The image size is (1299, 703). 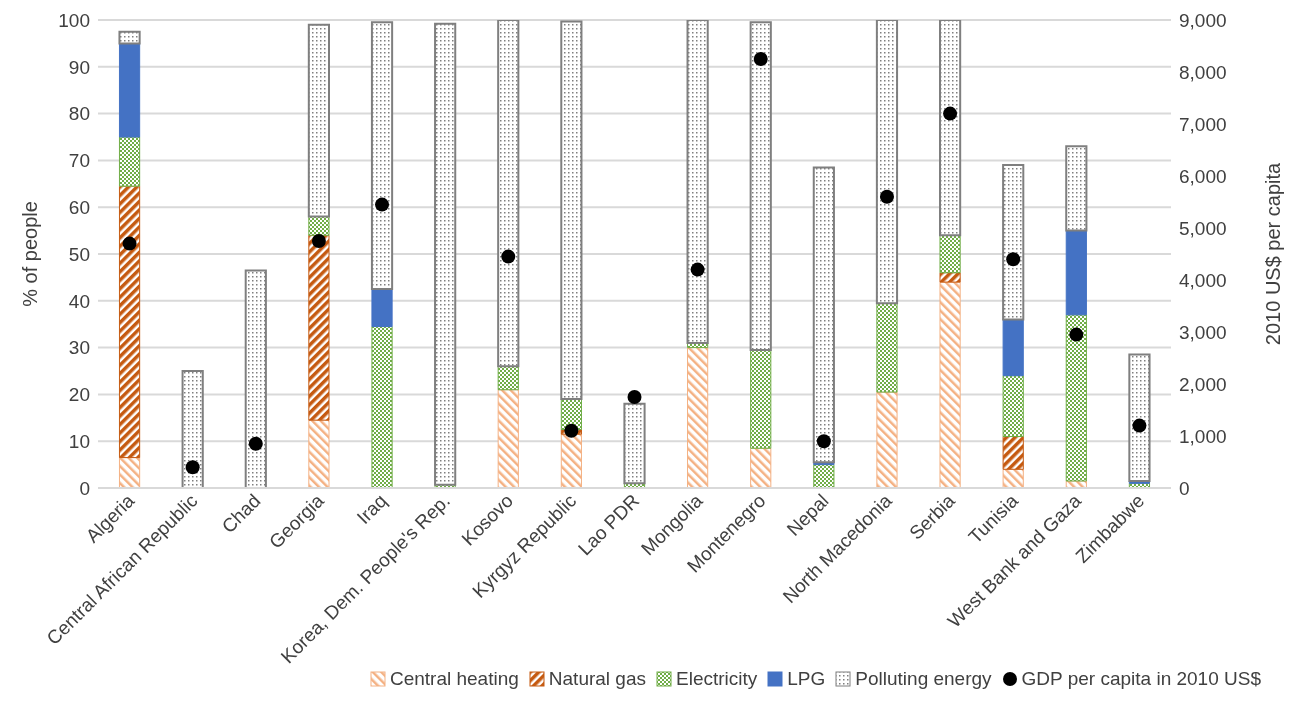 I want to click on x-tick-label: Iraq, so click(x=371, y=508).